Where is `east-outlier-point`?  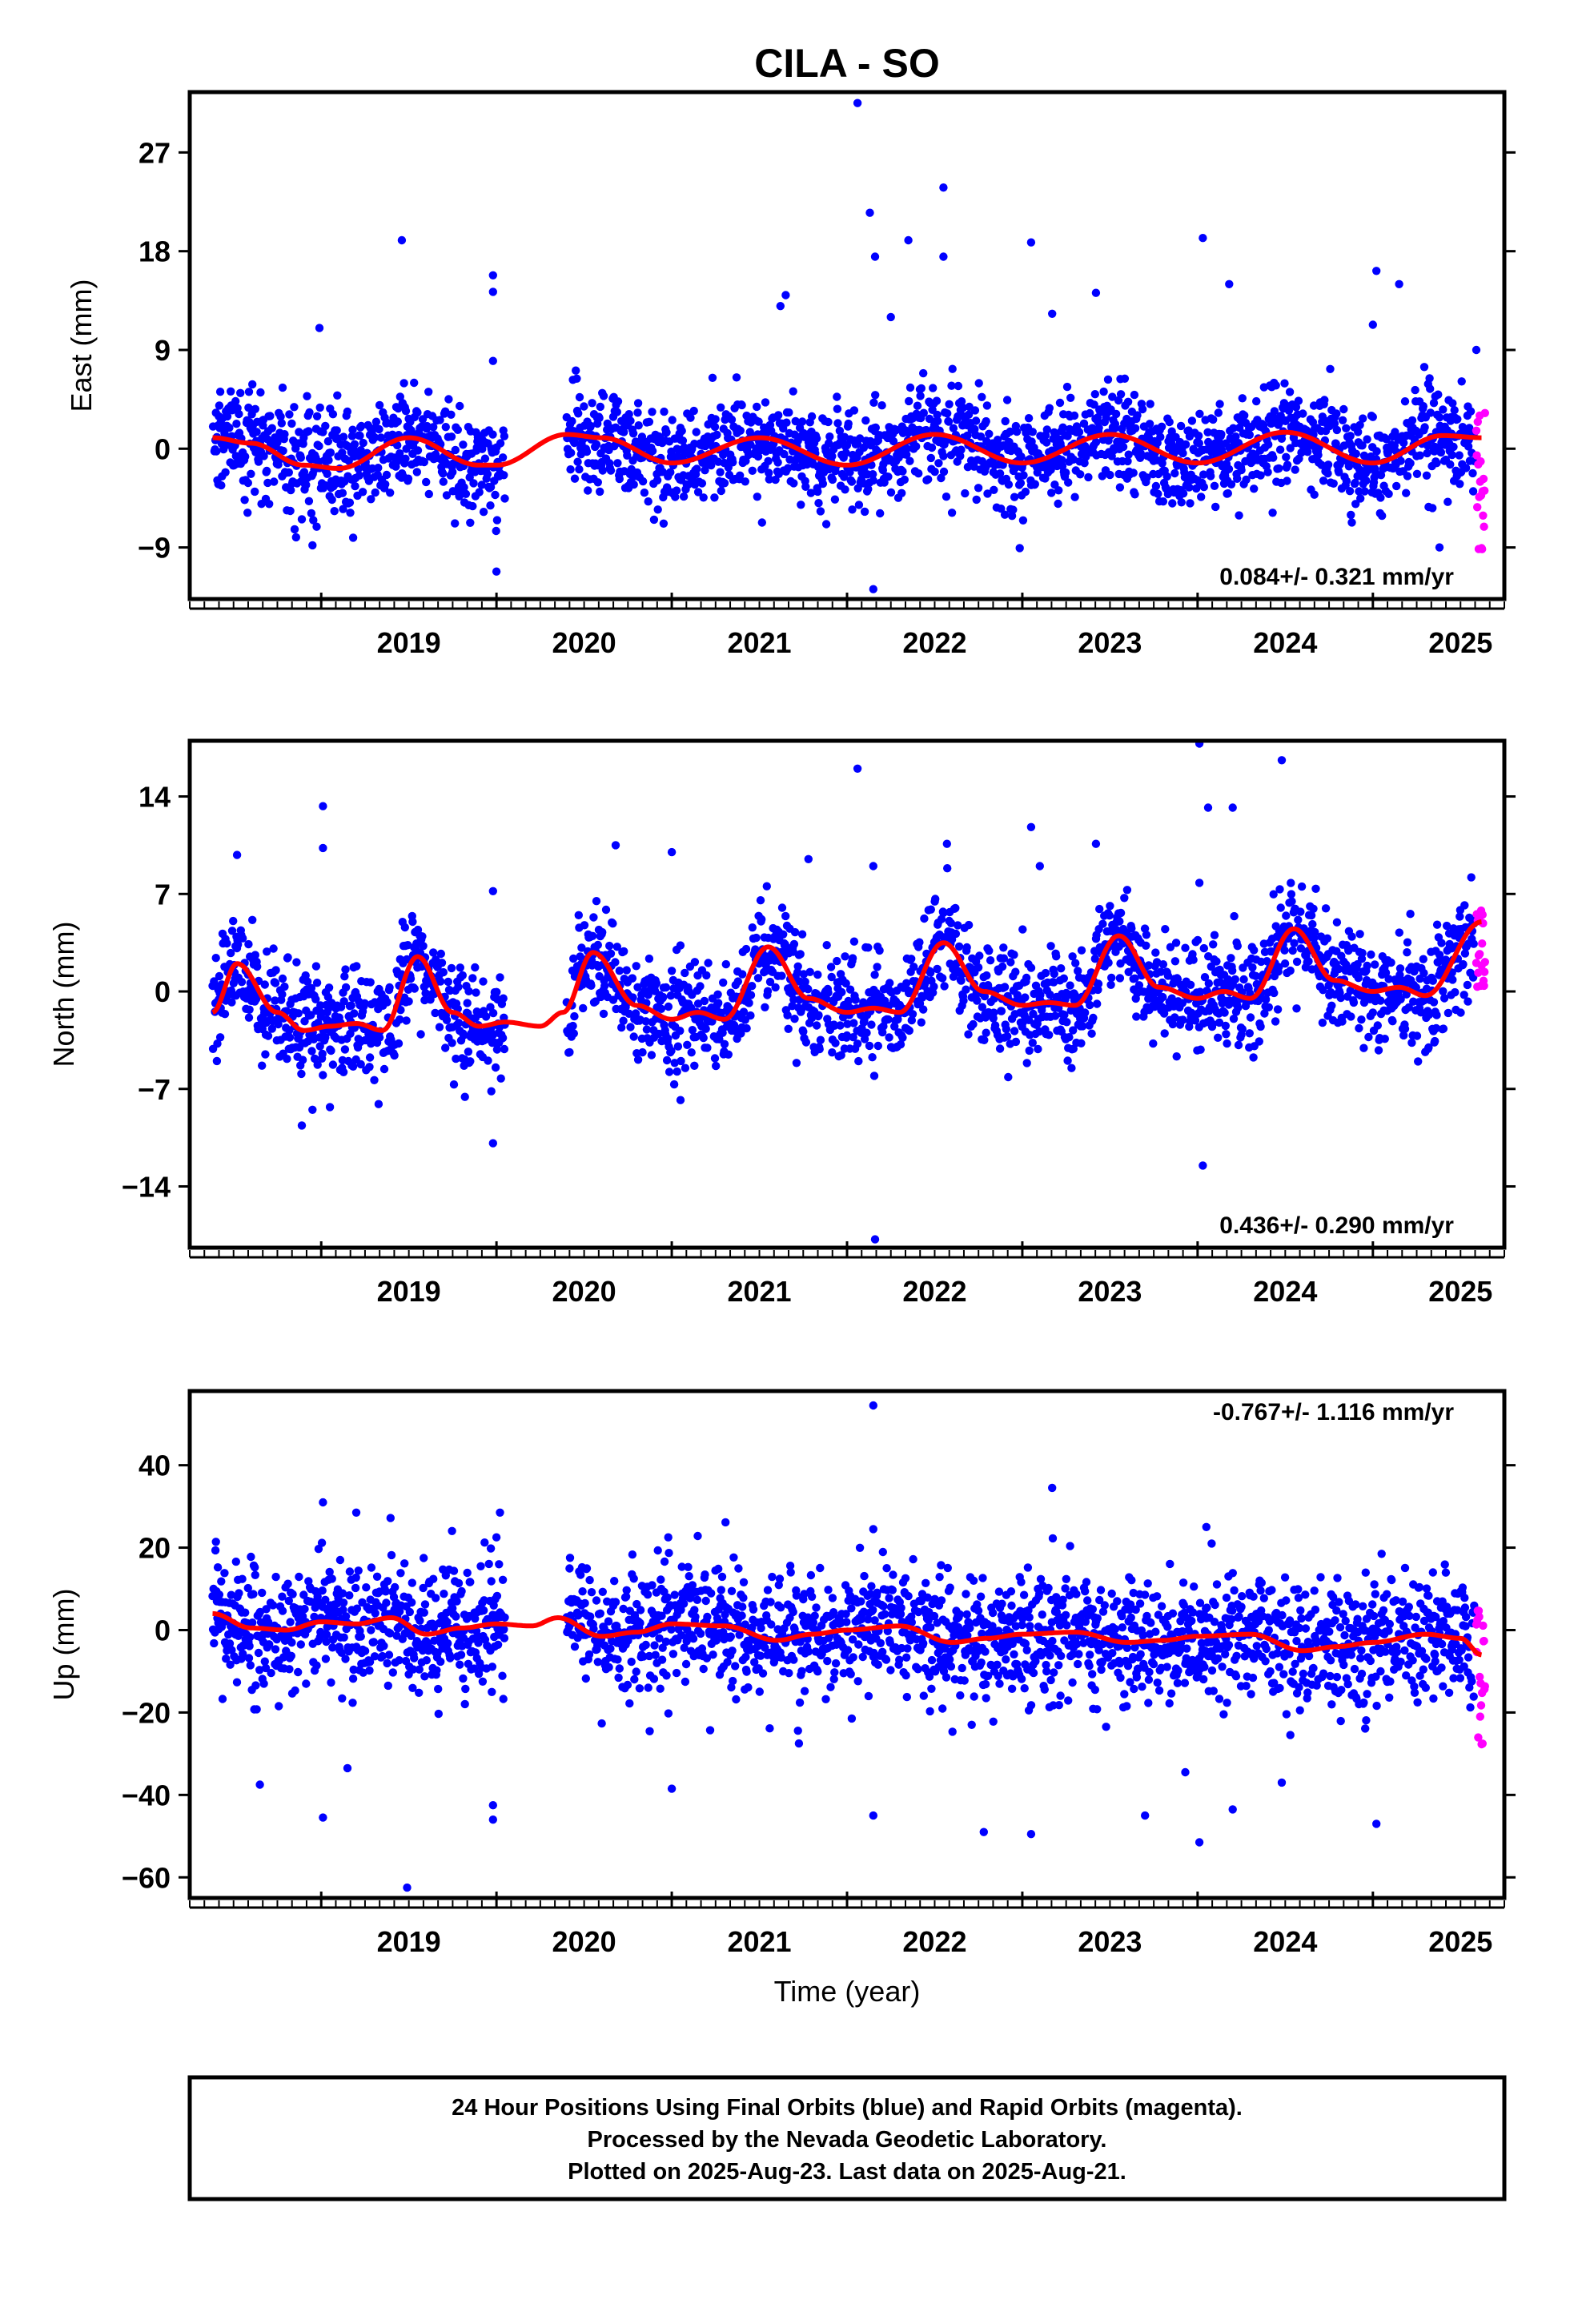
east-outlier-point is located at coordinates (493, 360).